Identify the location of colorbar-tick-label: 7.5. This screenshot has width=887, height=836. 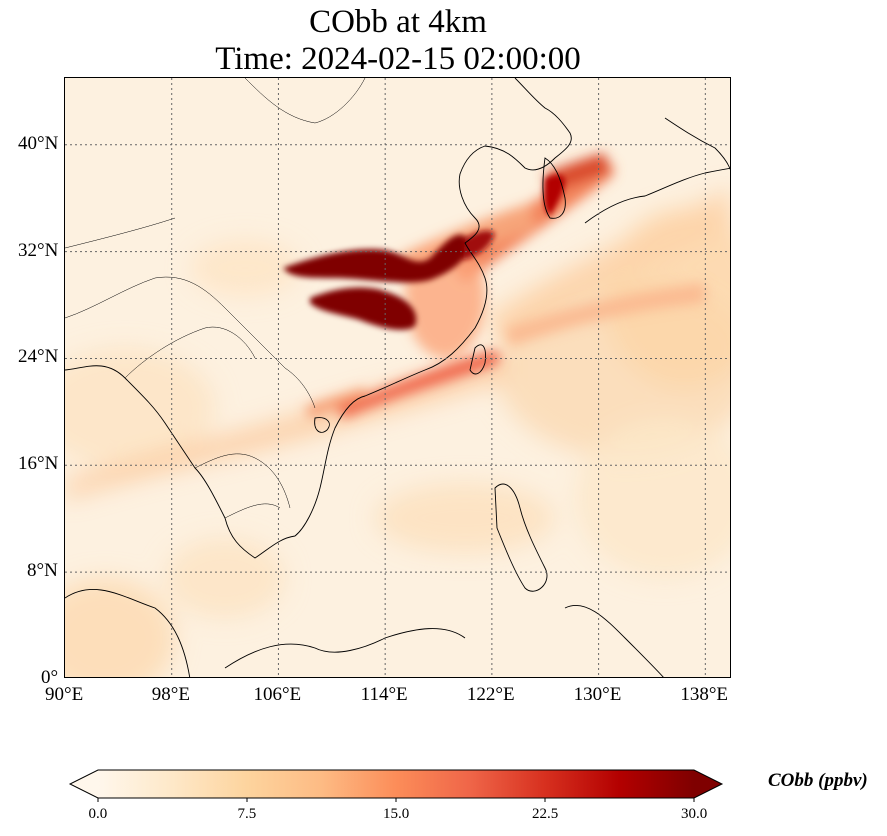
(247, 814).